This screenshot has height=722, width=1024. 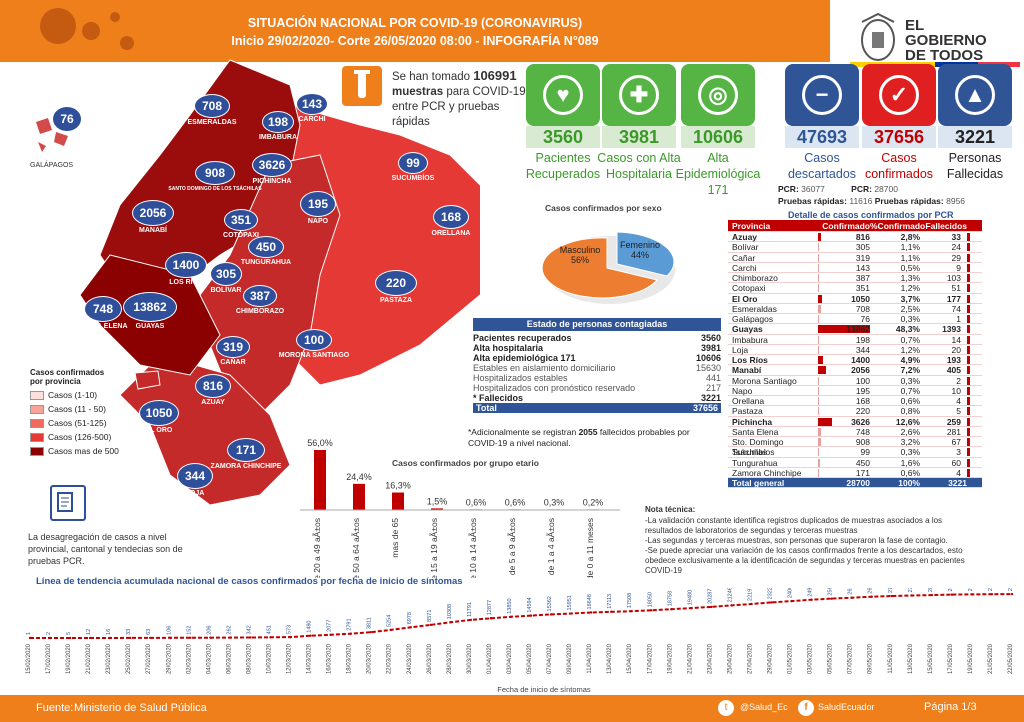 What do you see at coordinates (846, 707) in the screenshot?
I see `facebook-handle: SaludEcuador` at bounding box center [846, 707].